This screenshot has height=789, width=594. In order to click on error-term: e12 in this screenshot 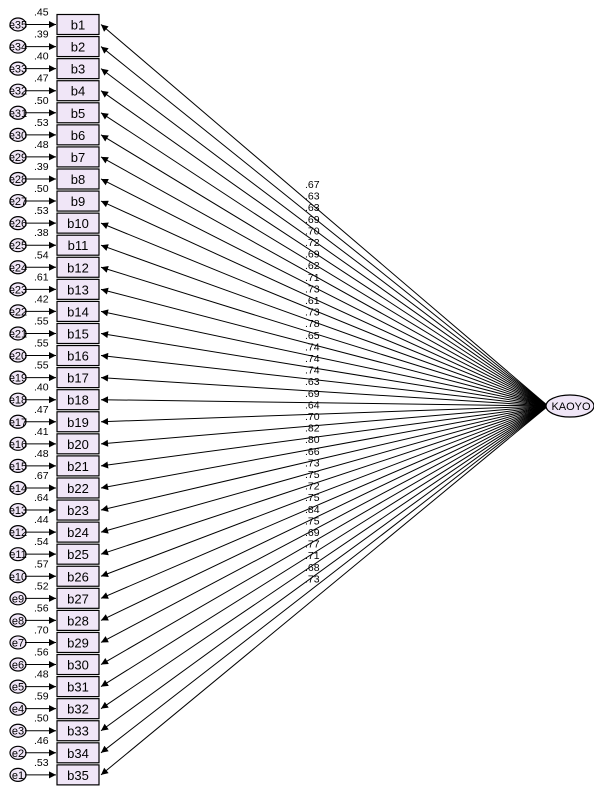, I will do `click(32, 532)`.